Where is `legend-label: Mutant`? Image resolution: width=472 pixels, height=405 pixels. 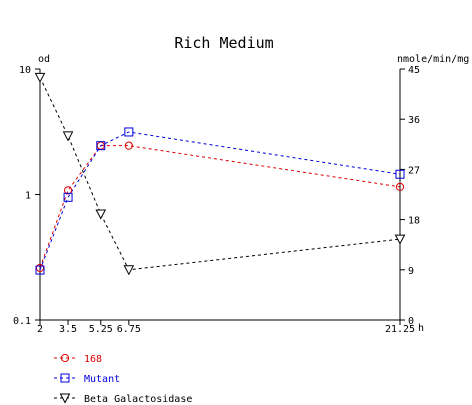
legend-label: Mutant is located at coordinates (102, 379).